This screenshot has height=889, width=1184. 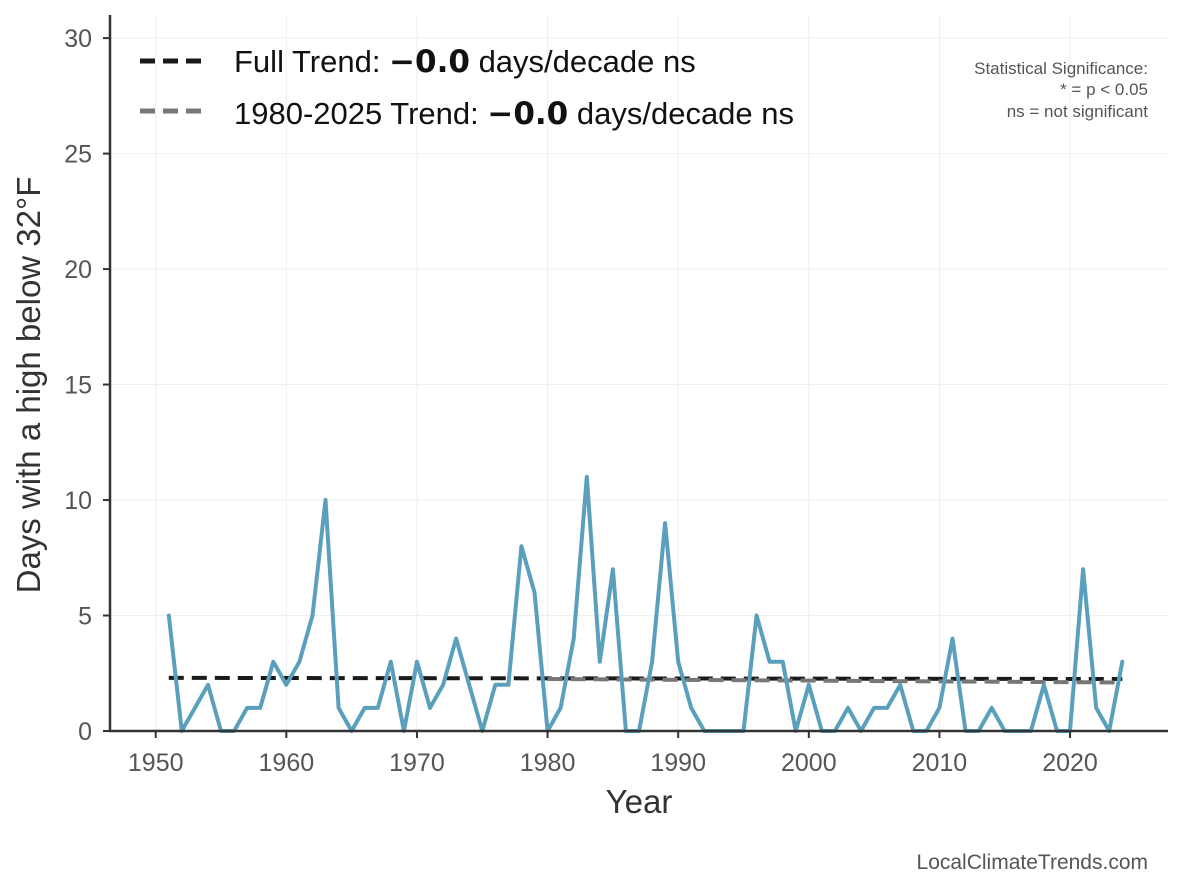 I want to click on source-credit: LocalClimateTrends.com, so click(x=1032, y=862).